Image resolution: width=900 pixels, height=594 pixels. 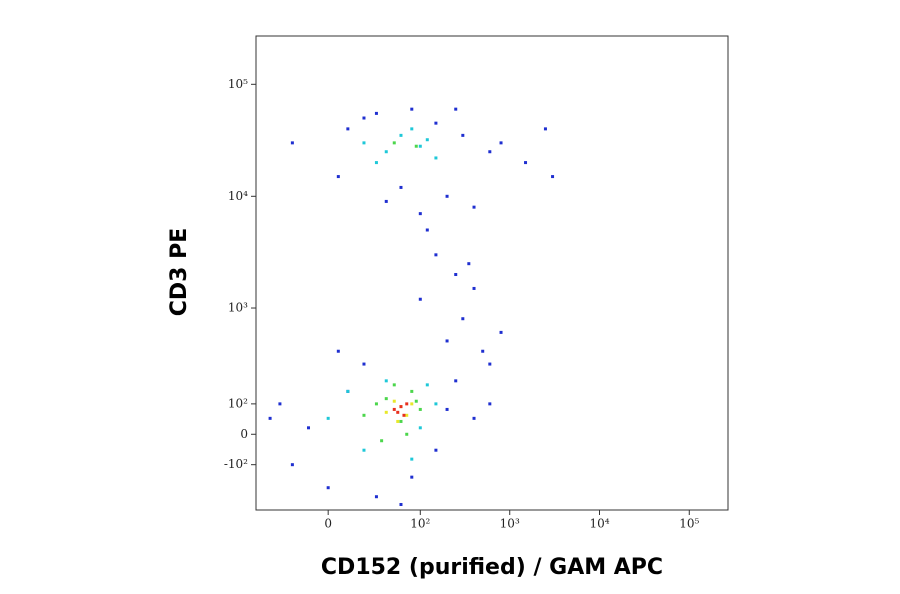 What do you see at coordinates (689, 524) in the screenshot?
I see `x-tick-label: 10⁵` at bounding box center [689, 524].